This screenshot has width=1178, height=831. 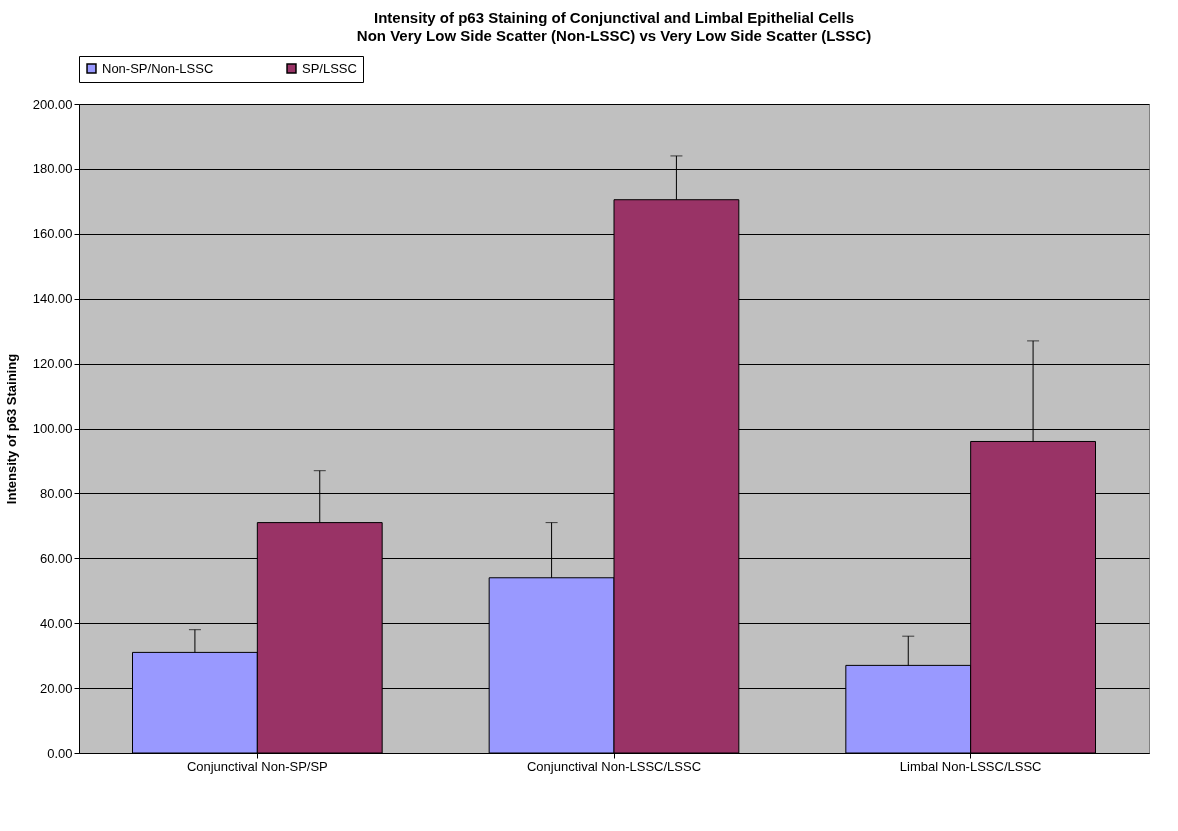 I want to click on y-tick-label: 200.00, so click(x=52, y=104).